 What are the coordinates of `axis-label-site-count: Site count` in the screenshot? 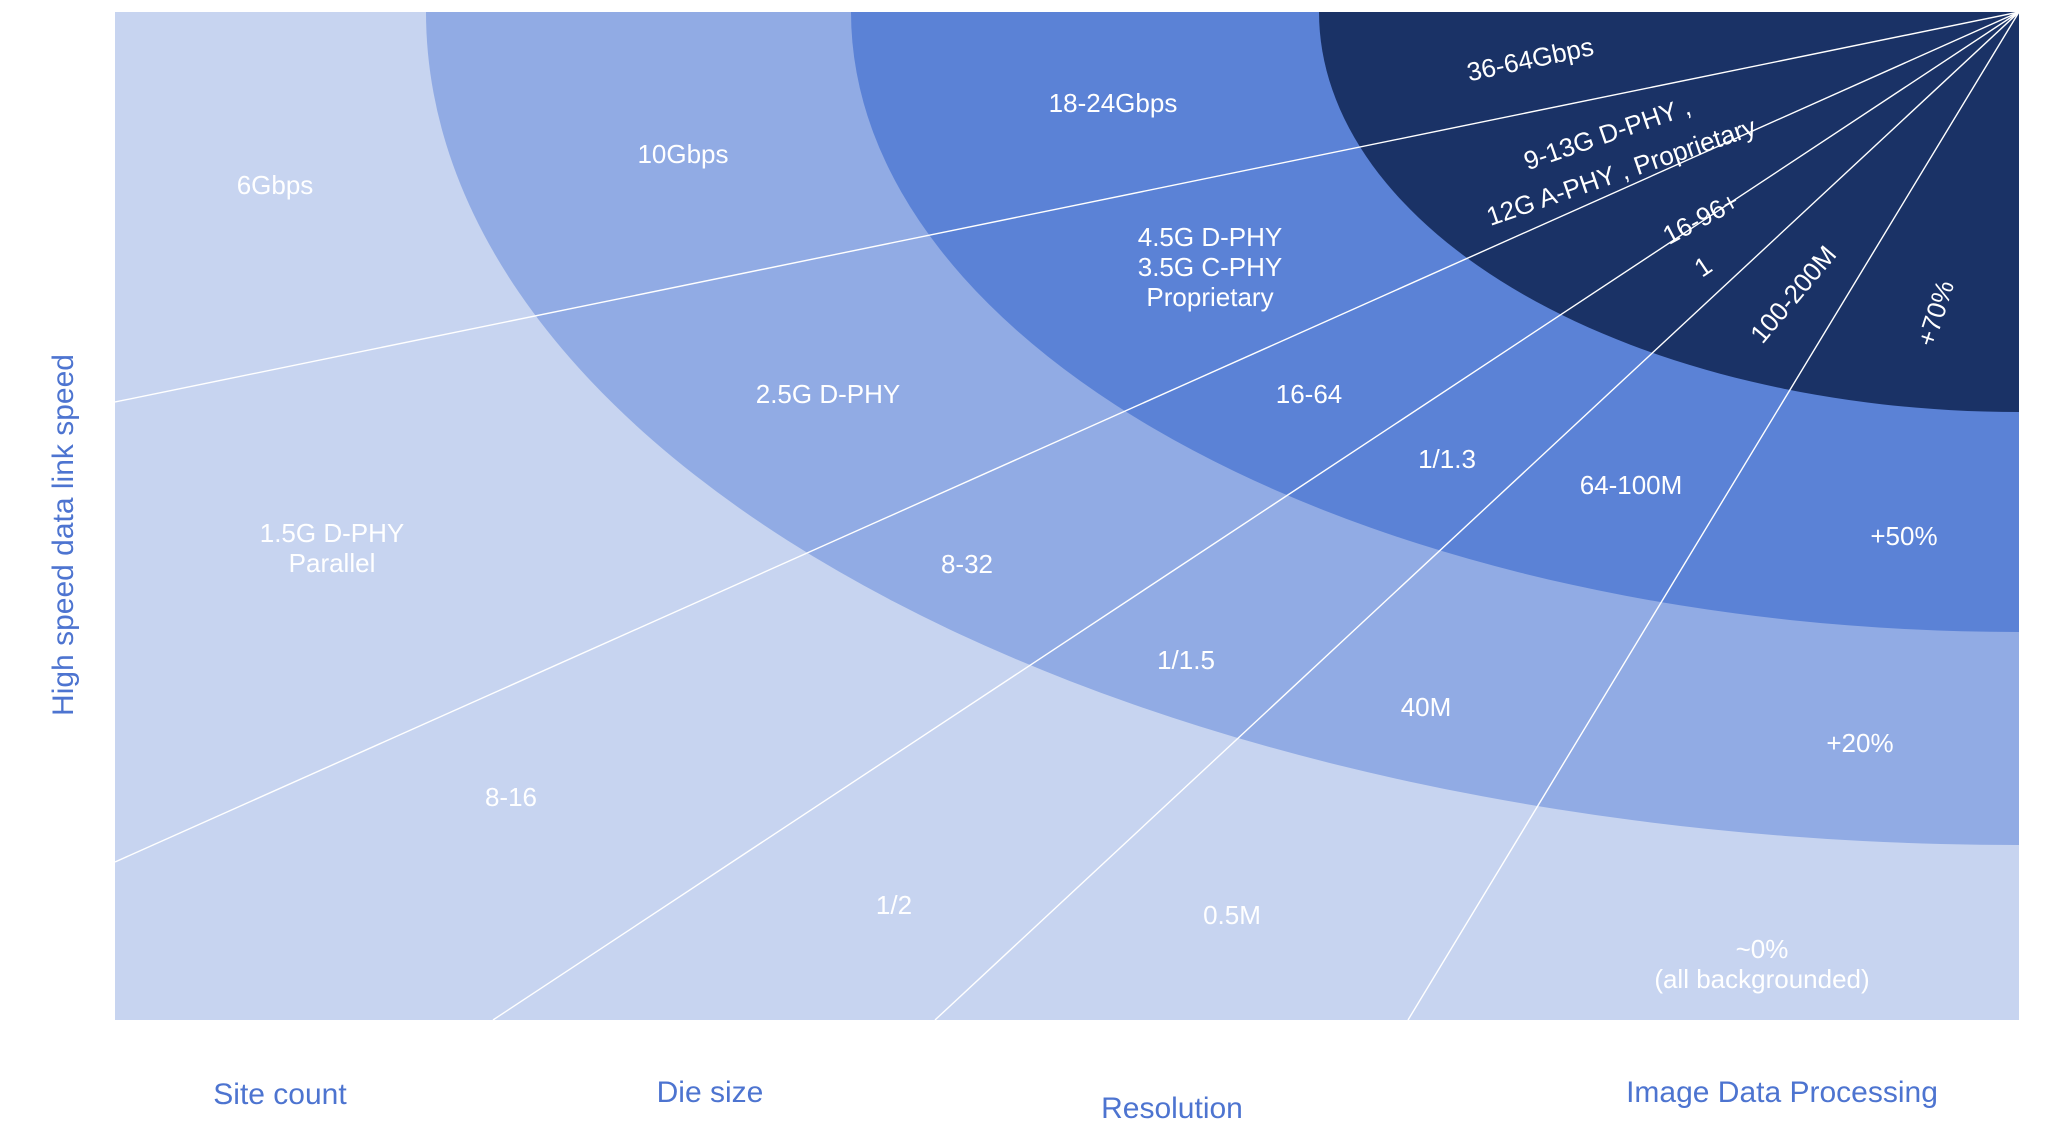 It's located at (280, 1094).